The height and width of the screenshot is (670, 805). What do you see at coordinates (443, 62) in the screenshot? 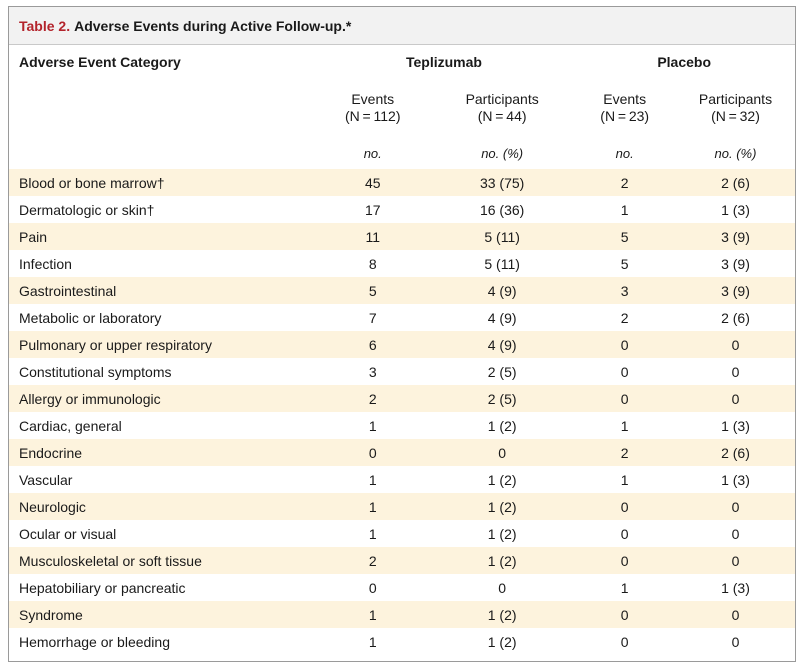
I see `group-header-teplizumab: Teplizumab` at bounding box center [443, 62].